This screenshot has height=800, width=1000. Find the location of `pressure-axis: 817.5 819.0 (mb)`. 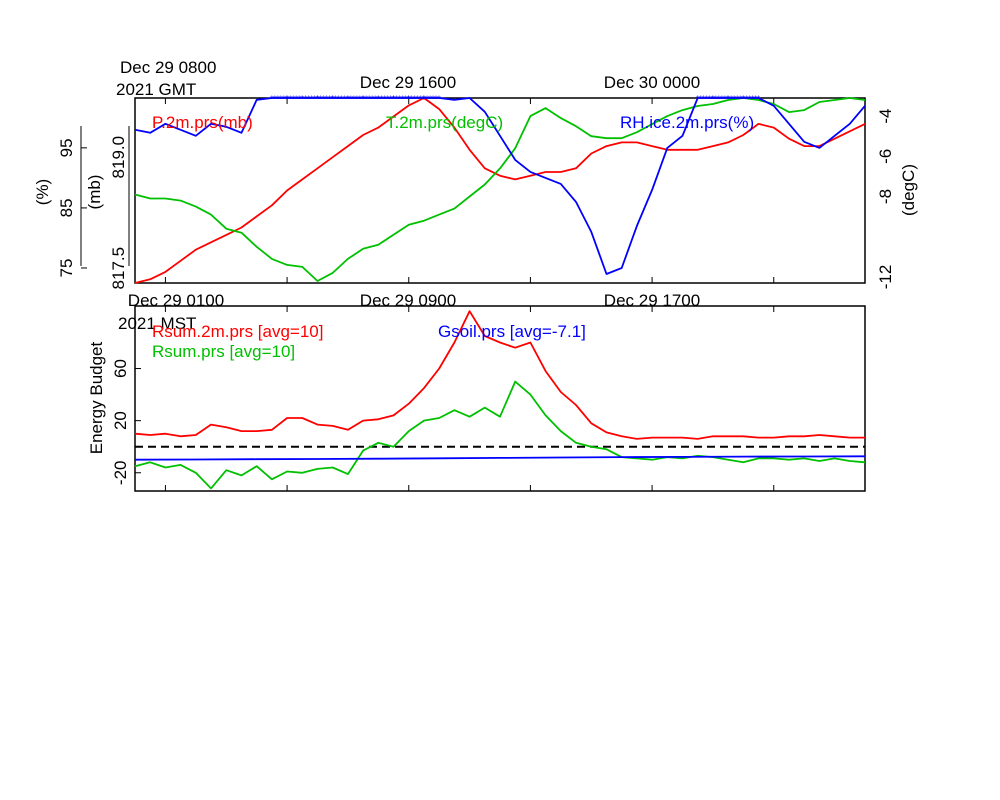

pressure-axis: 817.5 819.0 (mb) is located at coordinates (107, 208).